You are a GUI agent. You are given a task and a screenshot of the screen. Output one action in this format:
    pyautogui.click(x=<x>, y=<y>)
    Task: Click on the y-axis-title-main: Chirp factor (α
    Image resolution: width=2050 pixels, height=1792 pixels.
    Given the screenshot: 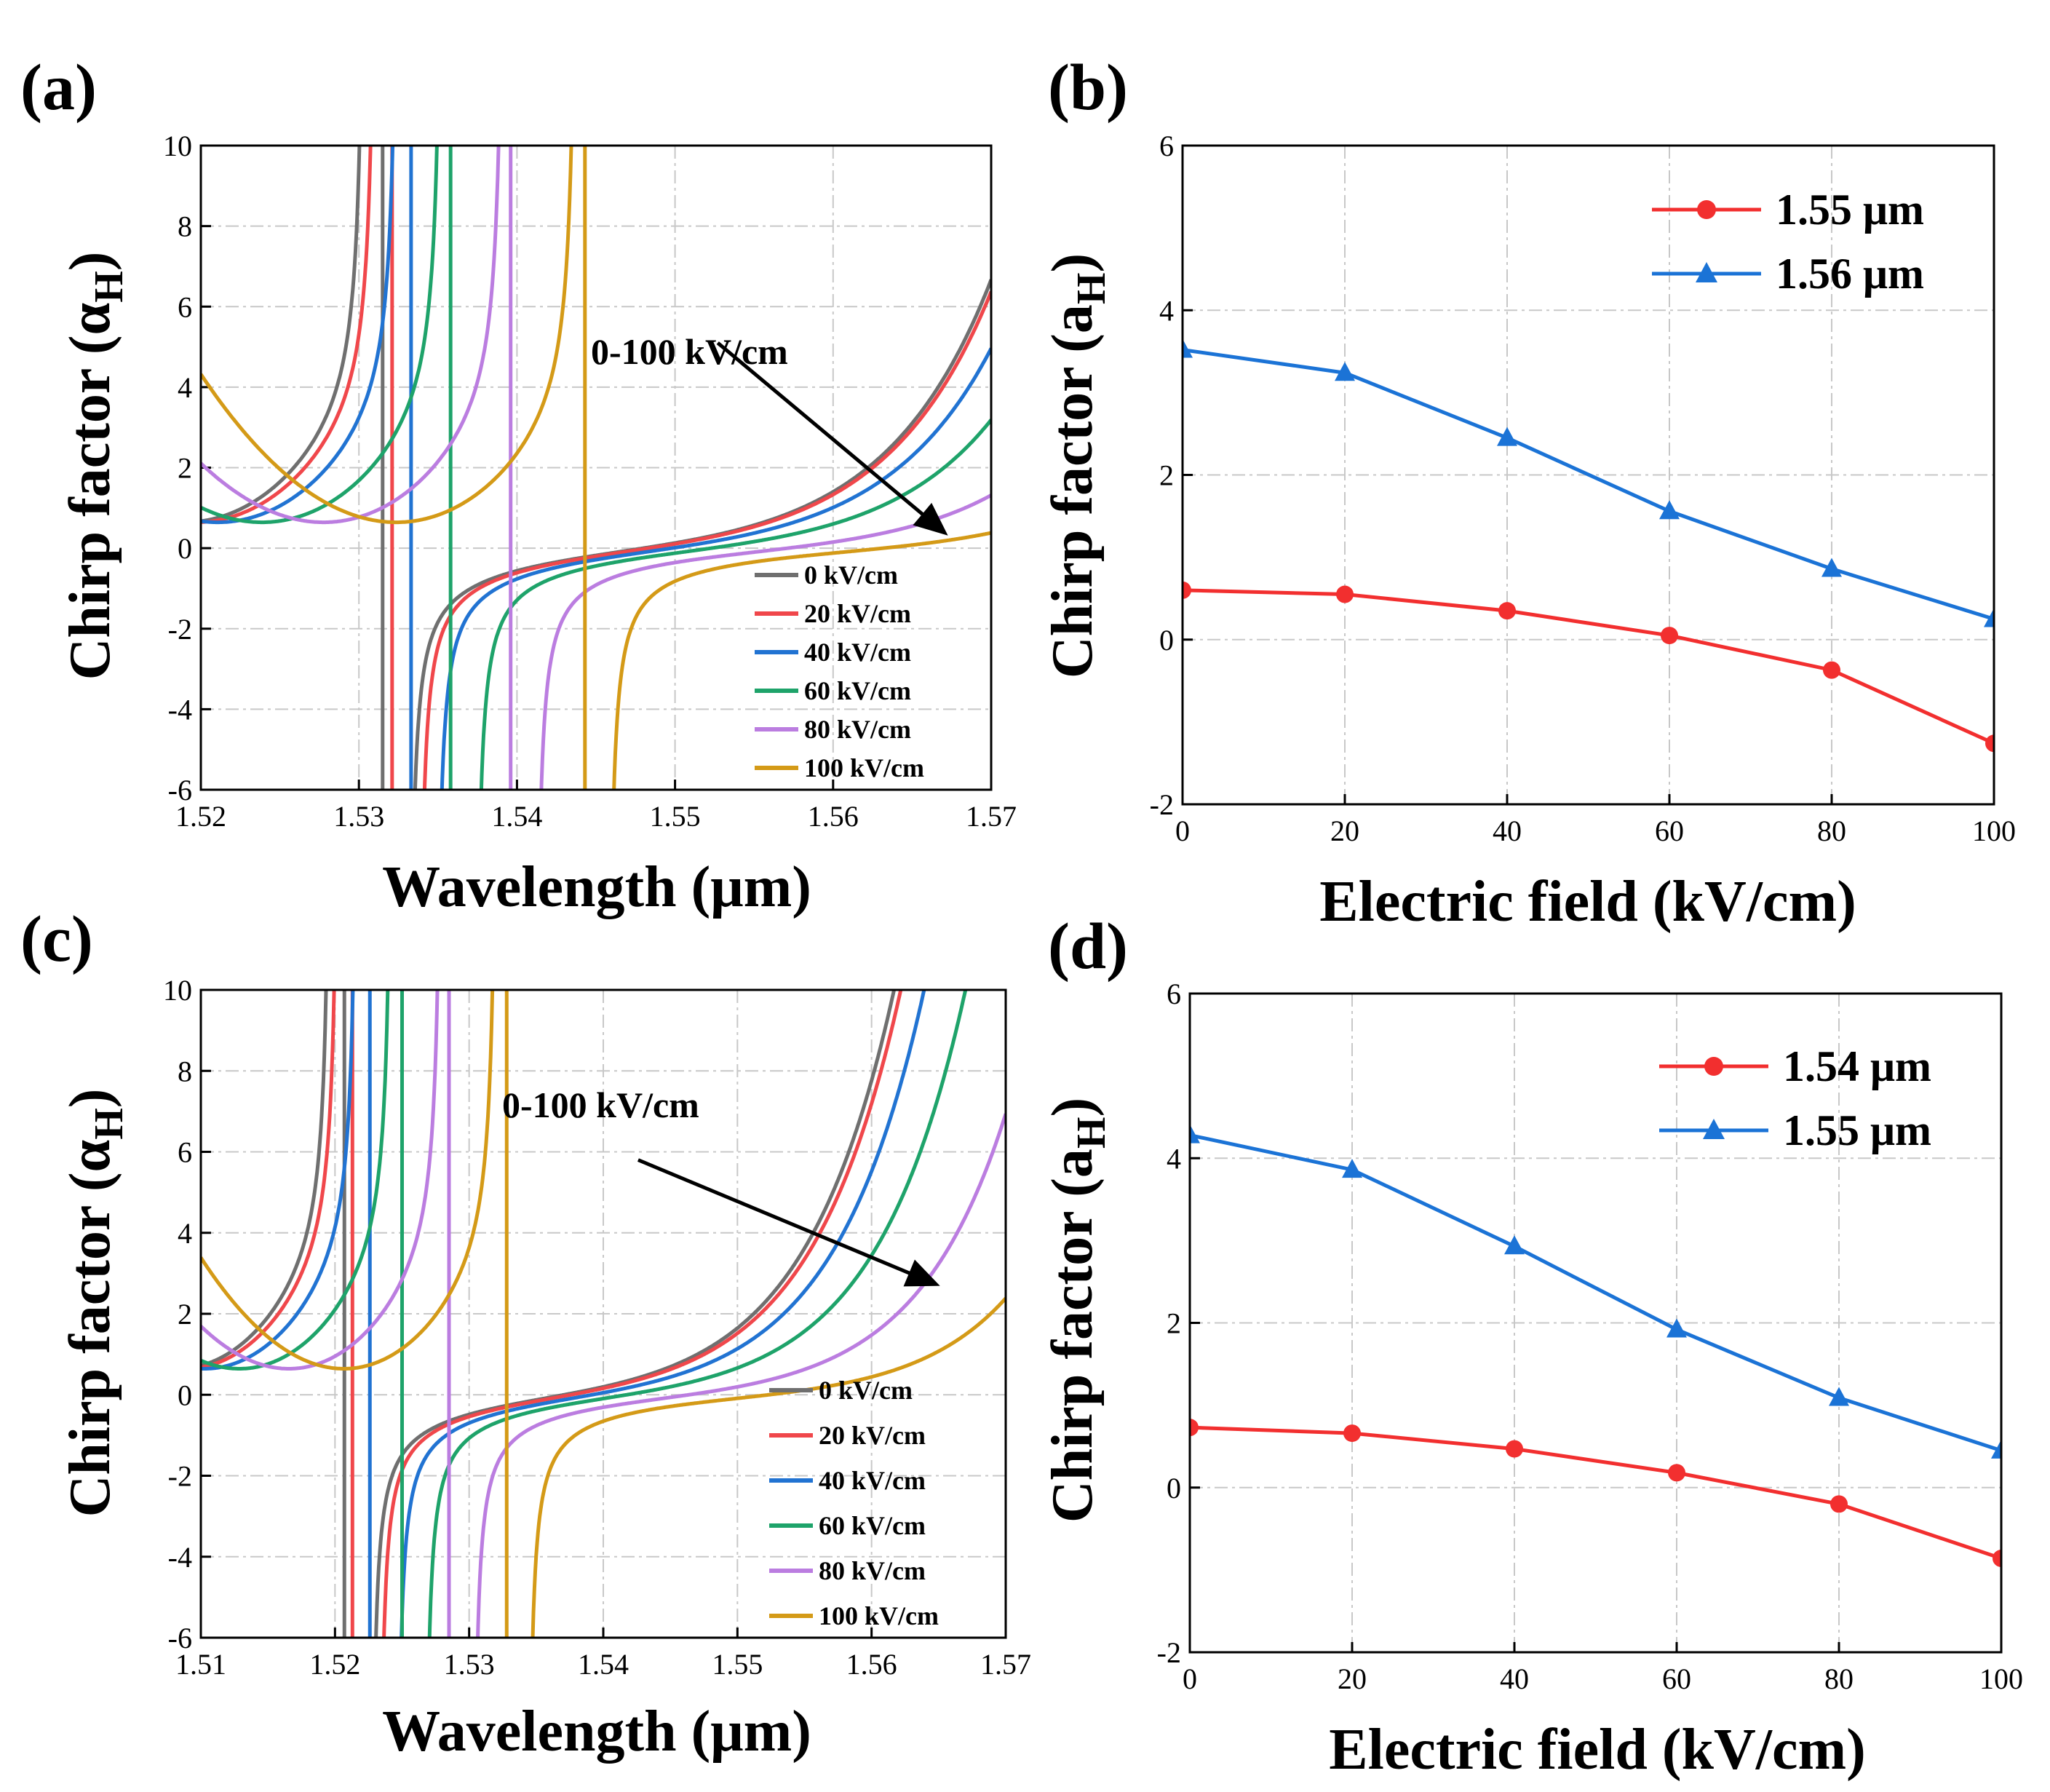 What is the action you would take?
    pyautogui.click(x=90, y=492)
    